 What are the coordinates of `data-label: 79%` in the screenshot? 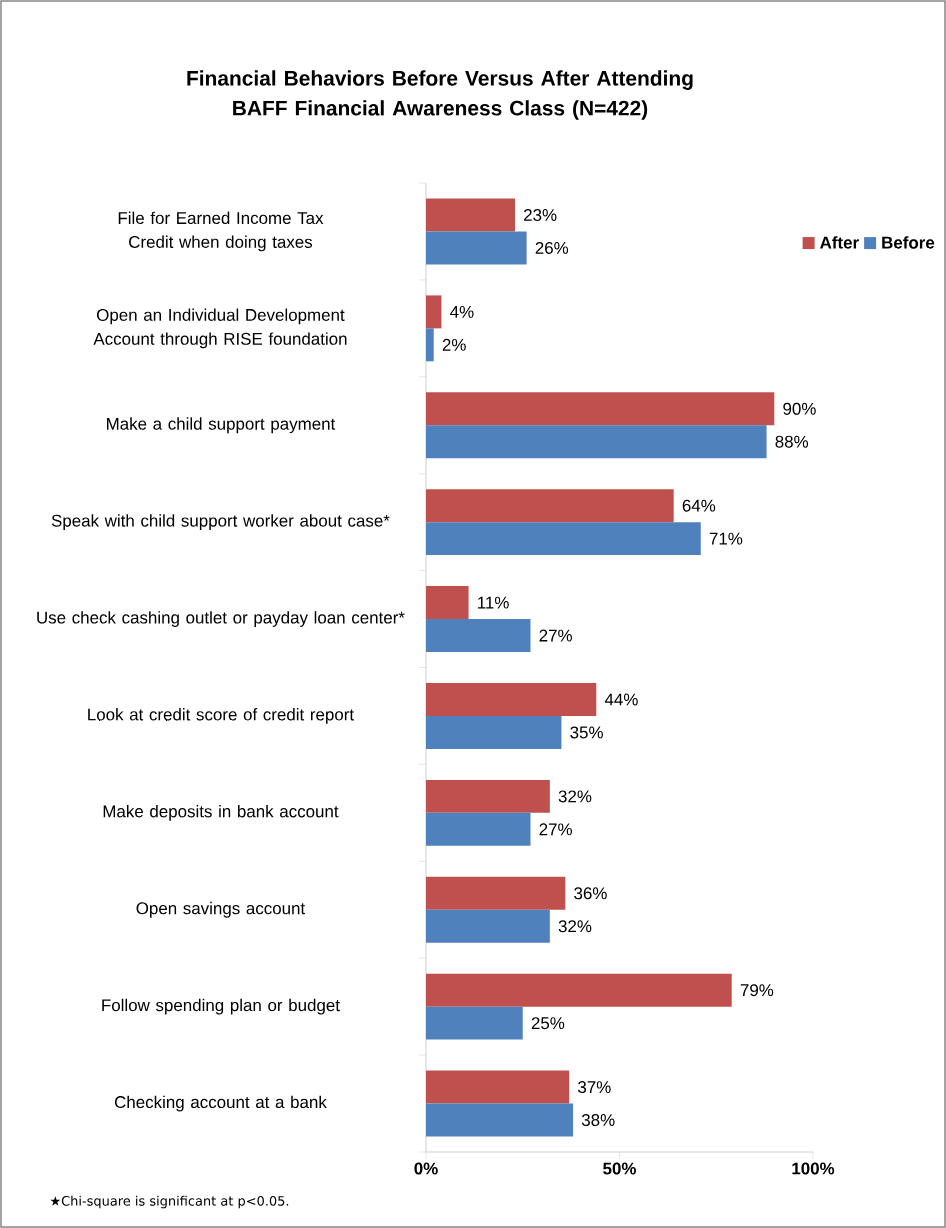 It's located at (757, 990).